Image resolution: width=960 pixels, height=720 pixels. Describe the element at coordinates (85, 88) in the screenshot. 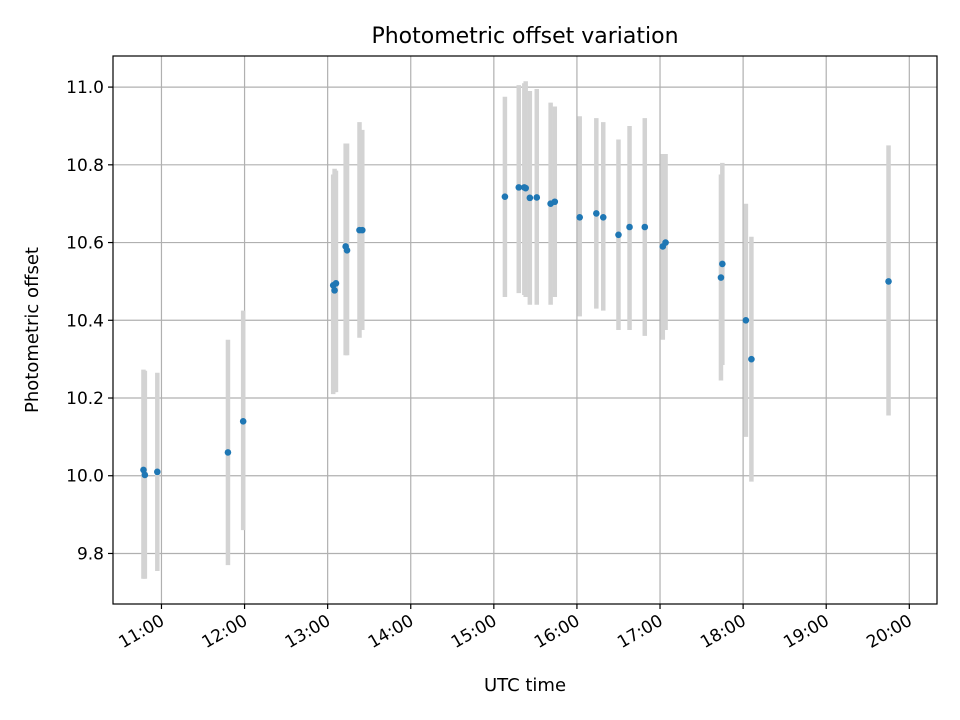

I see `y-tick-label: 11.0` at that location.